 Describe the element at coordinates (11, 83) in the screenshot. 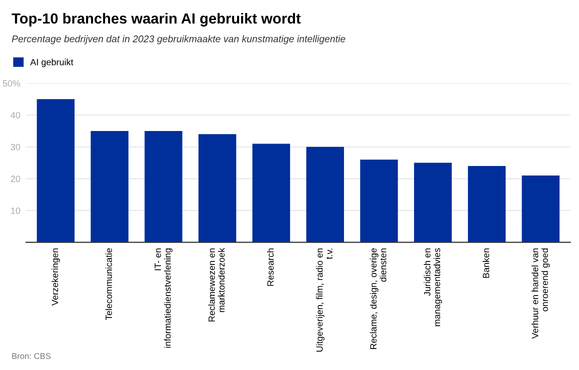

I see `y-tick-label: 50%` at that location.